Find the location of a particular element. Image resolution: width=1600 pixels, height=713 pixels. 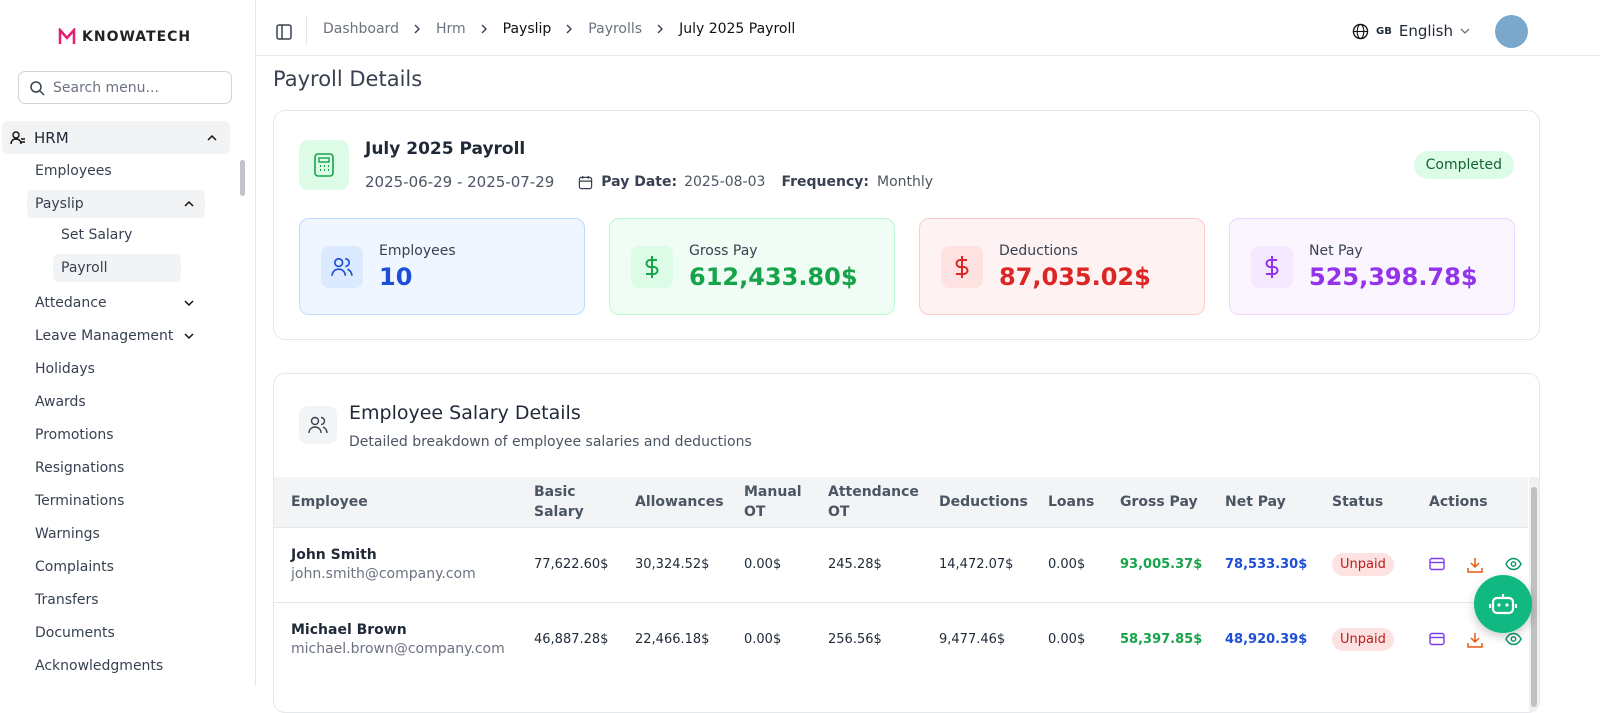

menu-item-label: Awards is located at coordinates (60, 402).